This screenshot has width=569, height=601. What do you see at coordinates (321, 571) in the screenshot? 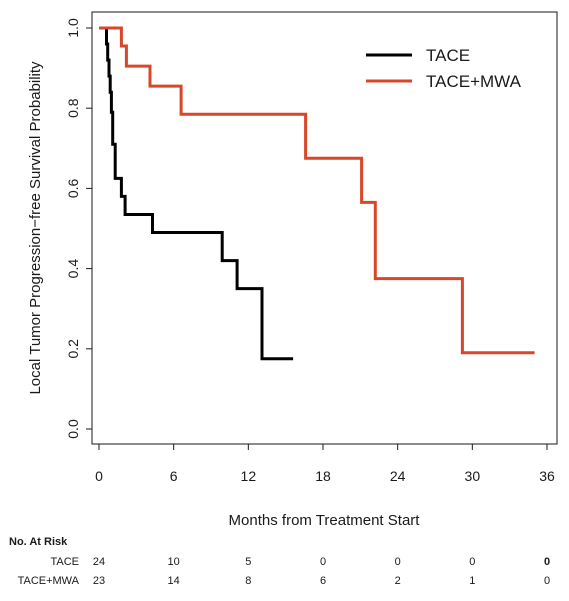
I see `risk-values: 24 10 5 0 0 0 023 14 8 6 2 1 0` at bounding box center [321, 571].